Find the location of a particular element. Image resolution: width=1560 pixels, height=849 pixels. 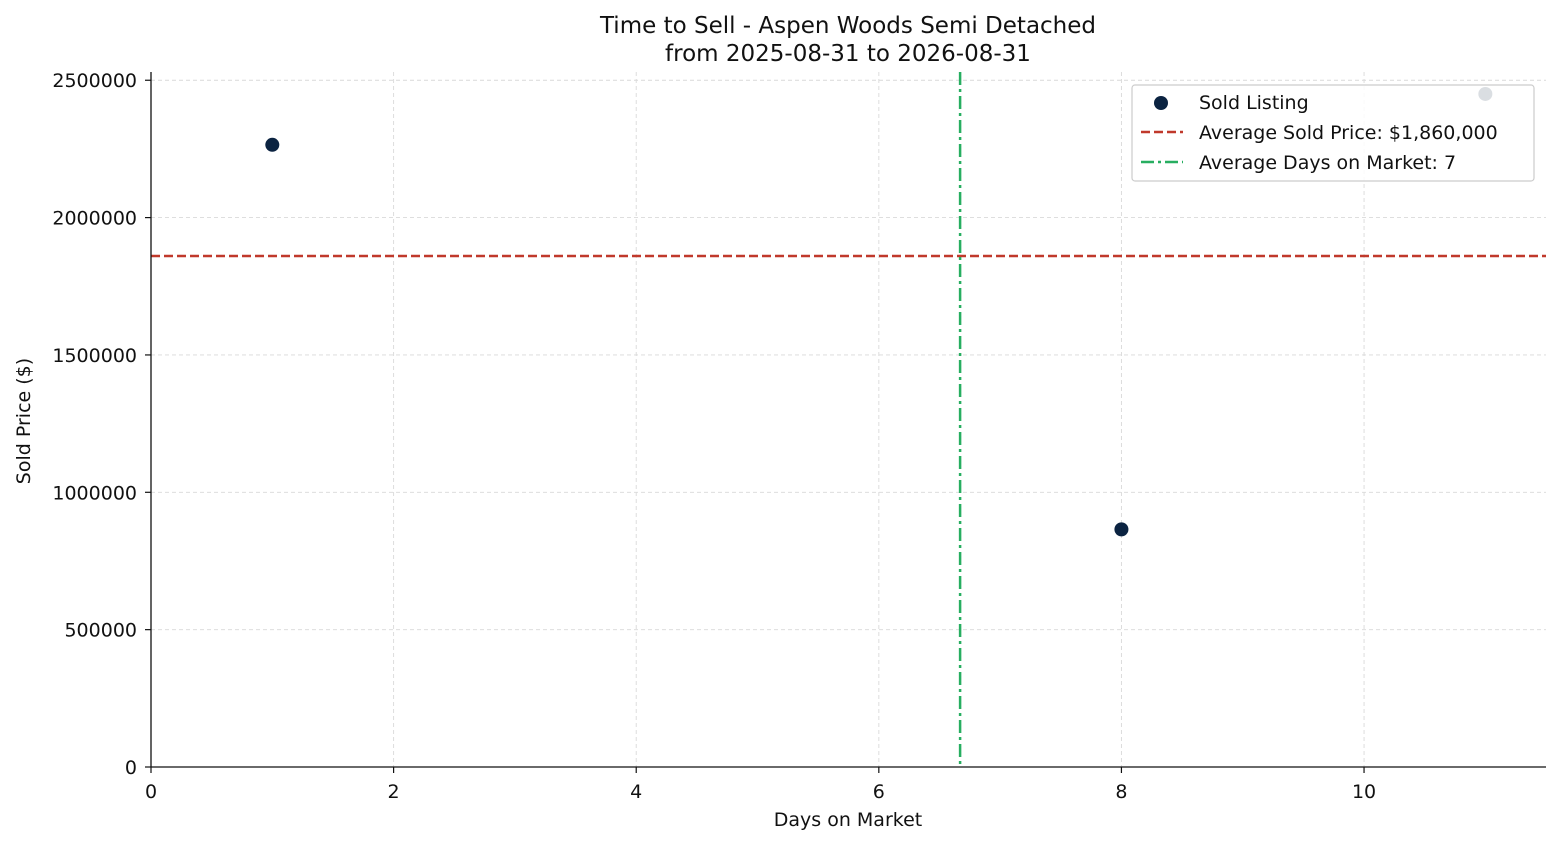

x-tick-label: 0 is located at coordinates (151, 792).